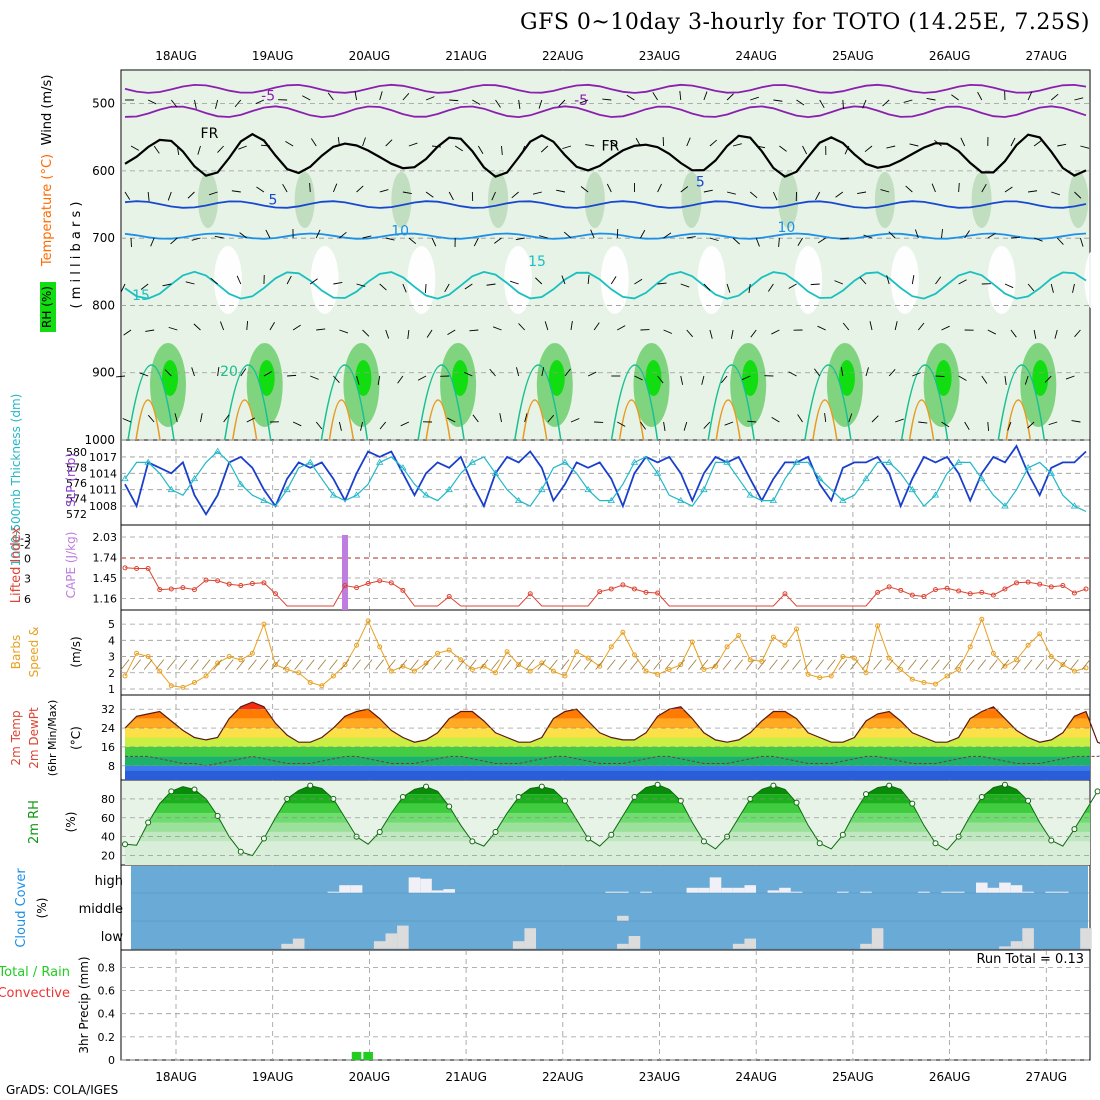 This screenshot has width=1100, height=1100. Describe the element at coordinates (111, 1060) in the screenshot. I see `precip-tick-label: 0` at that location.